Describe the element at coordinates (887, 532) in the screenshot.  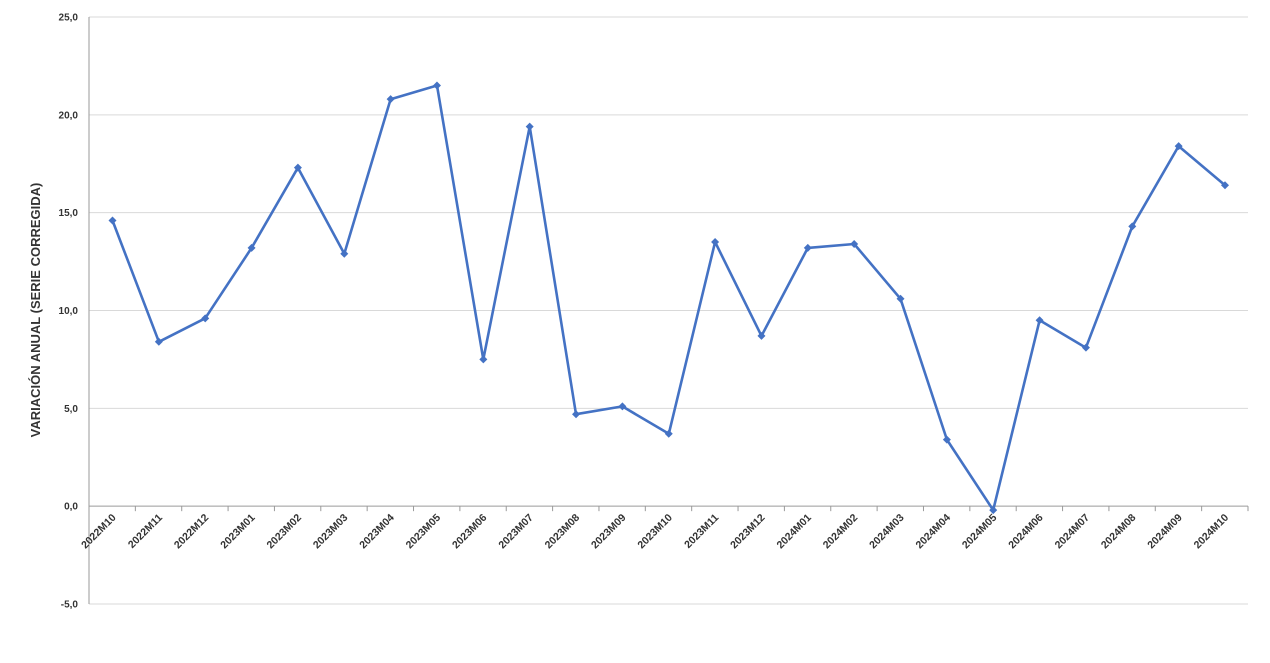
I see `x-tick-label: 2024M03` at that location.